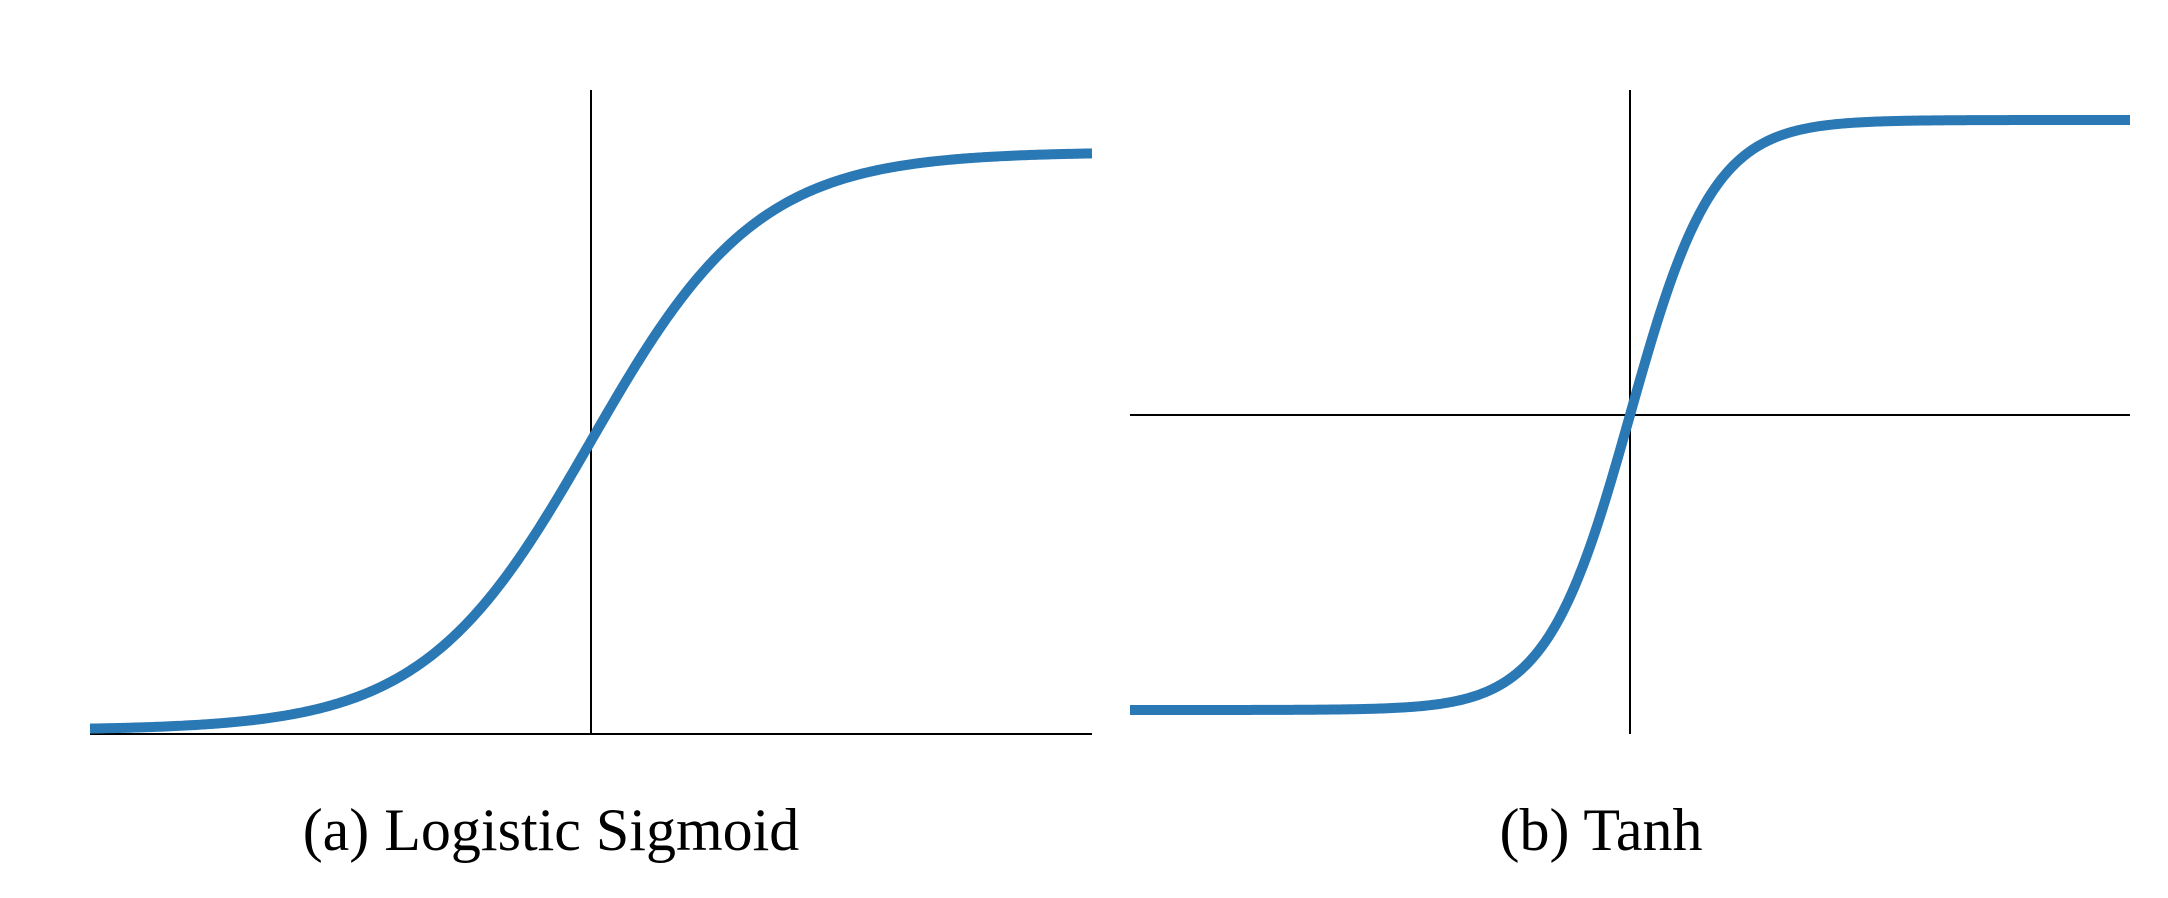 This screenshot has height=898, width=2168. What do you see at coordinates (551, 830) in the screenshot?
I see `caption-logistic-sigmoid: (a) Logistic Sigmoid` at bounding box center [551, 830].